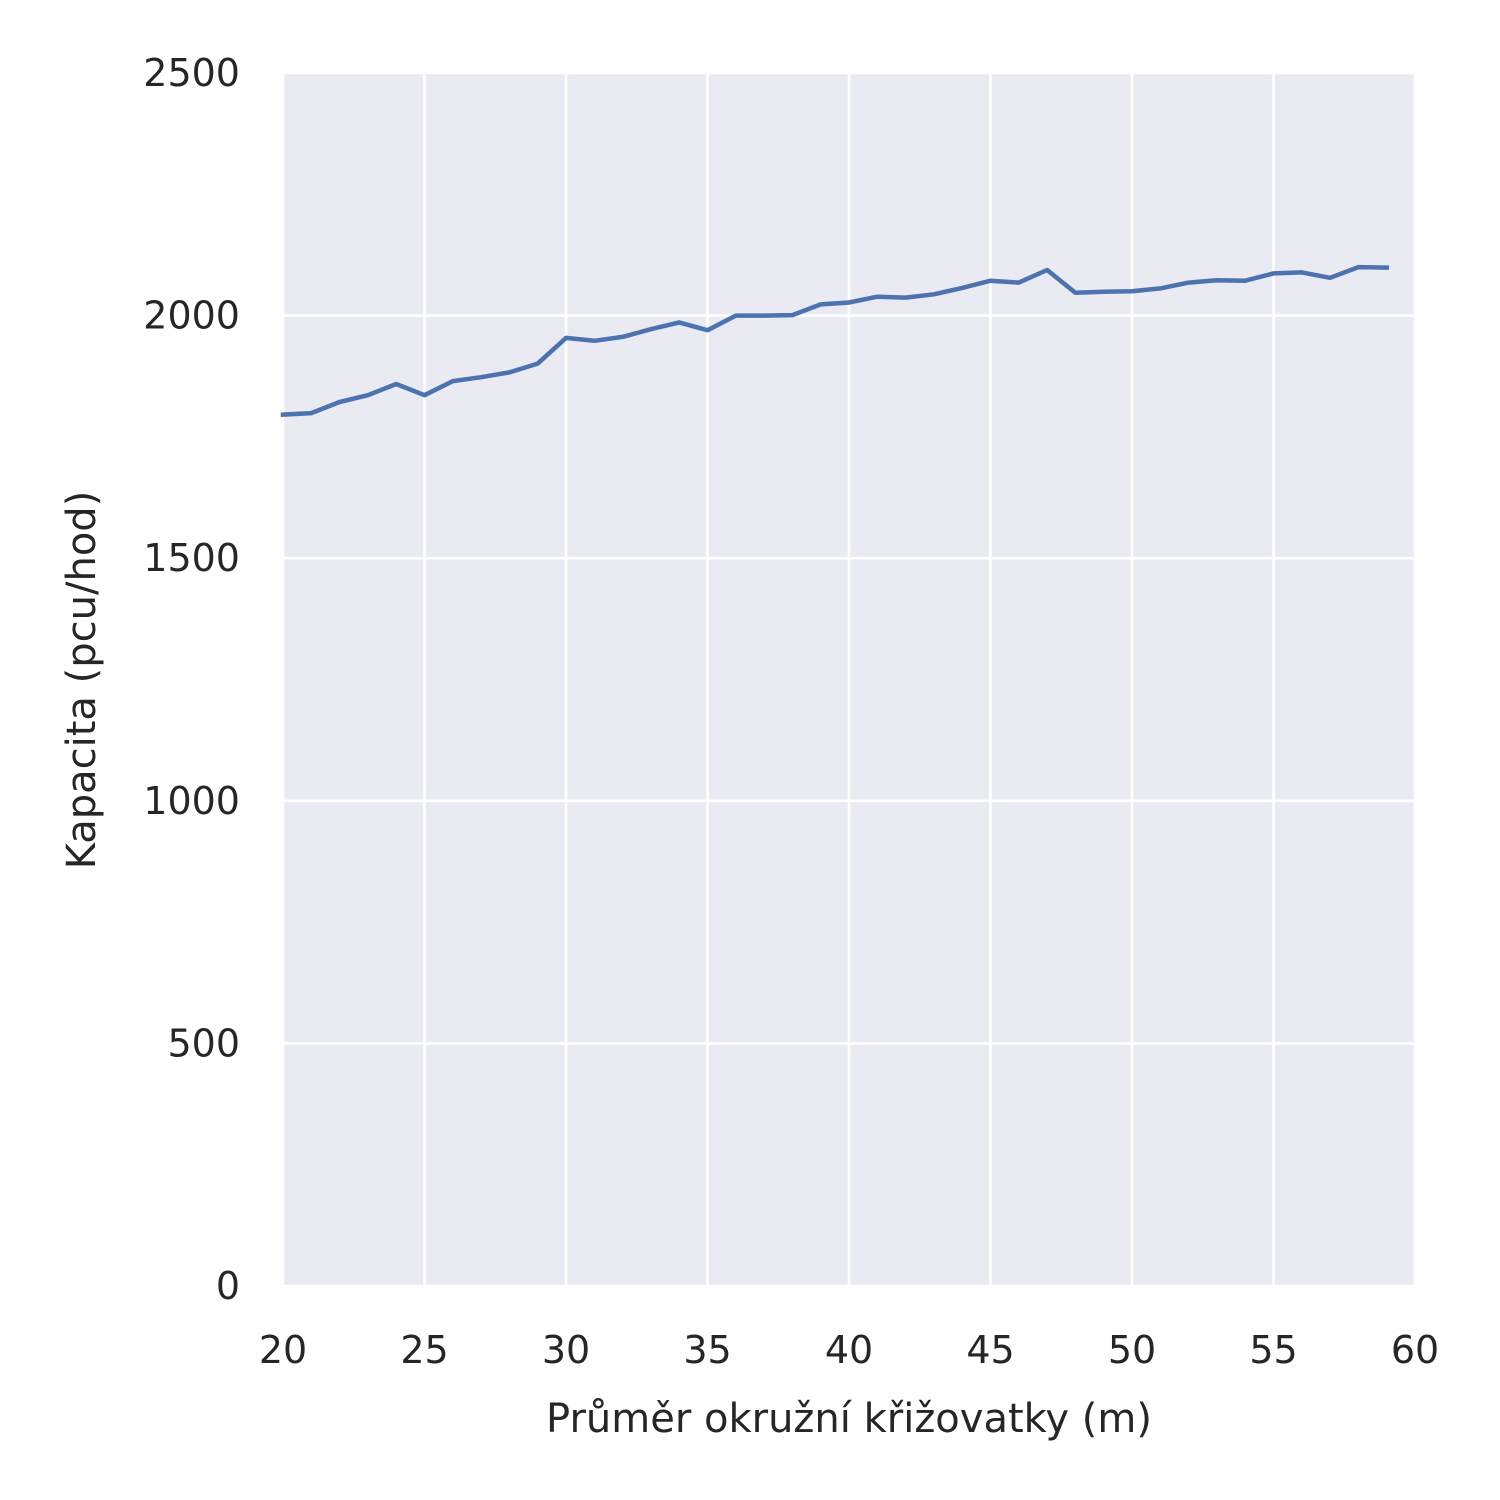 The height and width of the screenshot is (1500, 1500). Describe the element at coordinates (191, 558) in the screenshot. I see `y-tick-label: 1500` at that location.